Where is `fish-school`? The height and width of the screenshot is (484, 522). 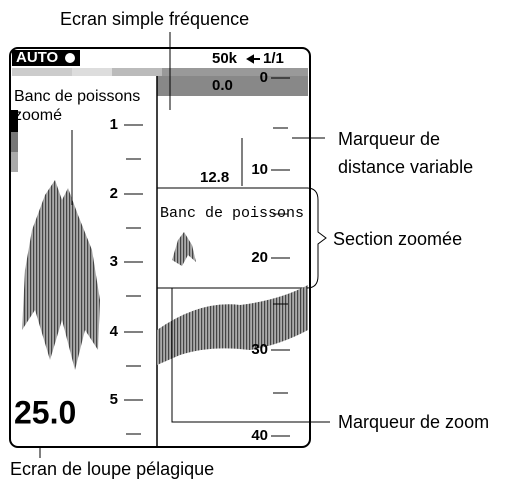
fish-school is located at coordinates (61, 275).